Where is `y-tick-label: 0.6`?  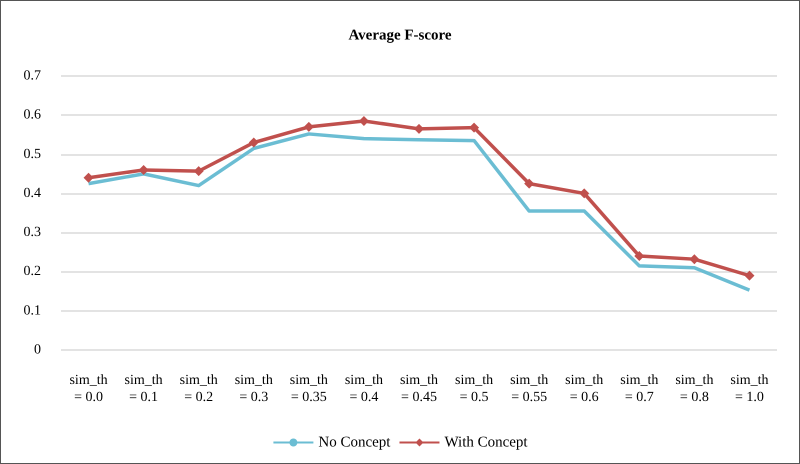 y-tick-label: 0.6 is located at coordinates (32, 115).